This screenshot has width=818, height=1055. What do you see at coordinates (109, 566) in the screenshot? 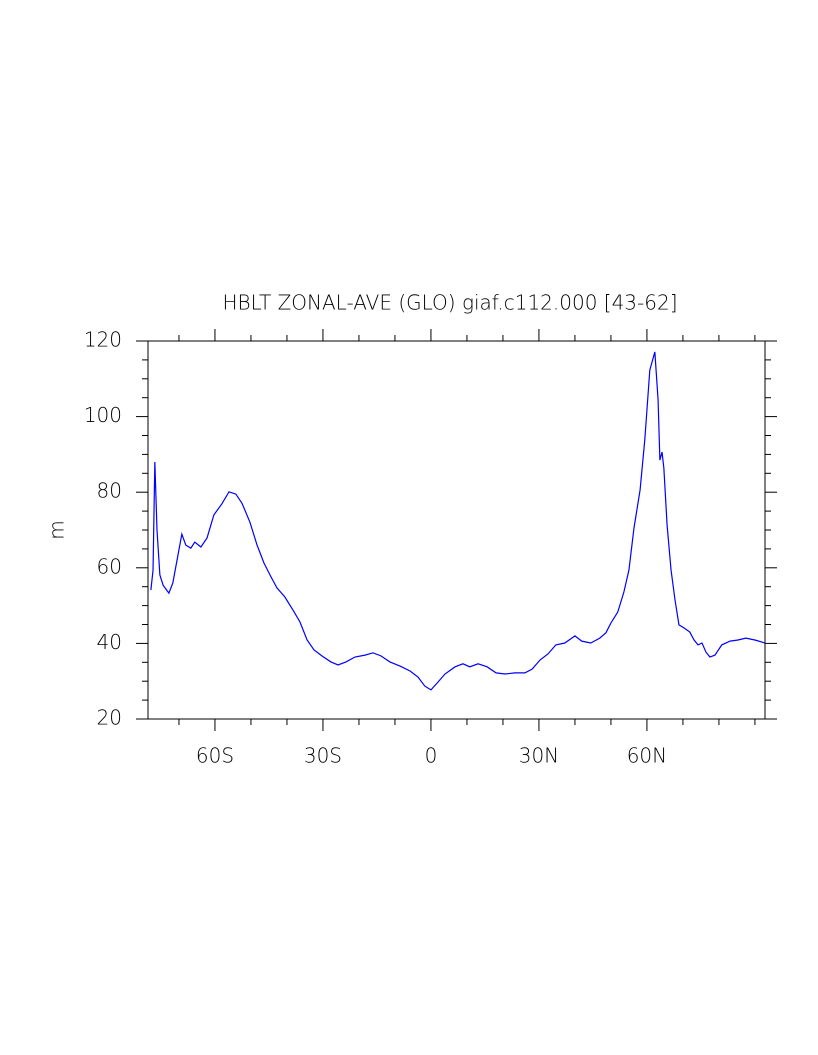
I see `y-tick-label: 60` at bounding box center [109, 566].